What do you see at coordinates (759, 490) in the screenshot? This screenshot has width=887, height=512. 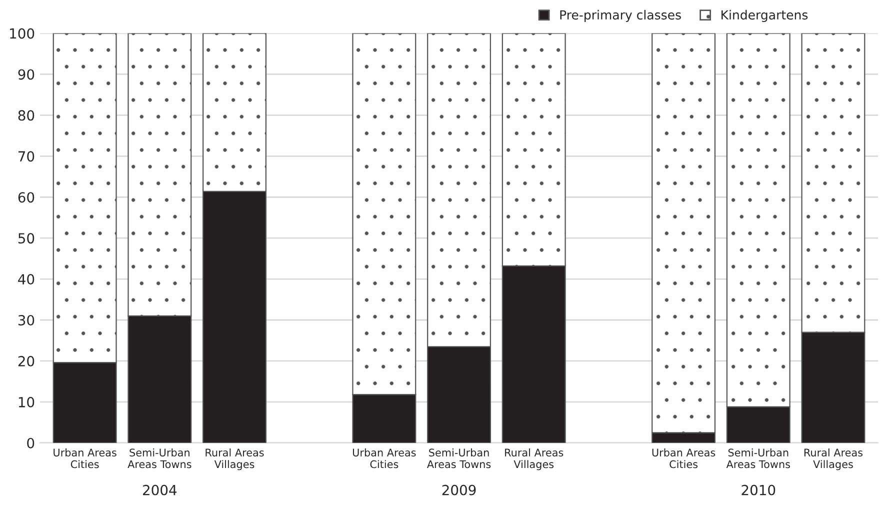 I see `text: 2010` at bounding box center [759, 490].